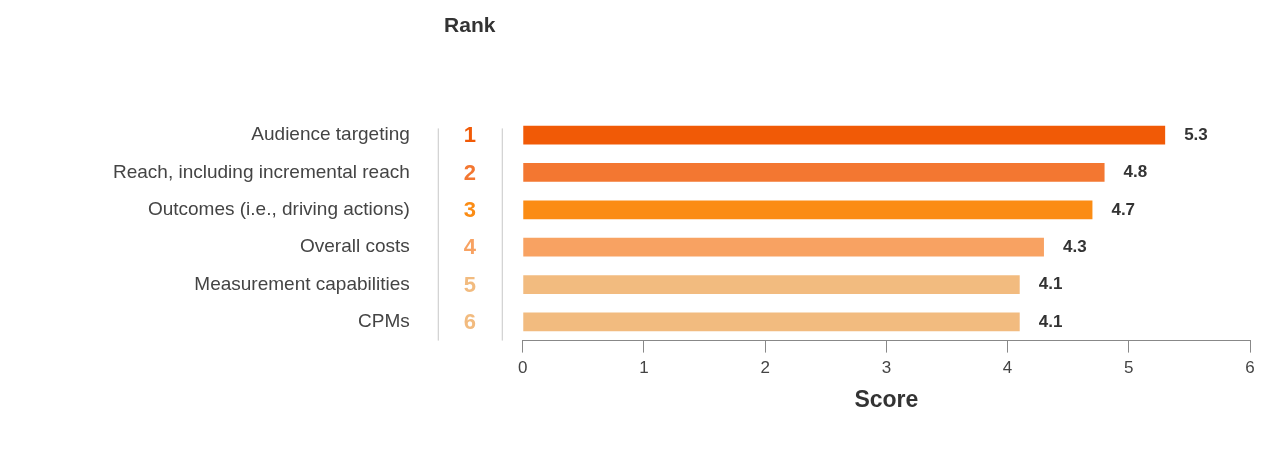  I want to click on x-tick-label: 4, so click(1007, 368).